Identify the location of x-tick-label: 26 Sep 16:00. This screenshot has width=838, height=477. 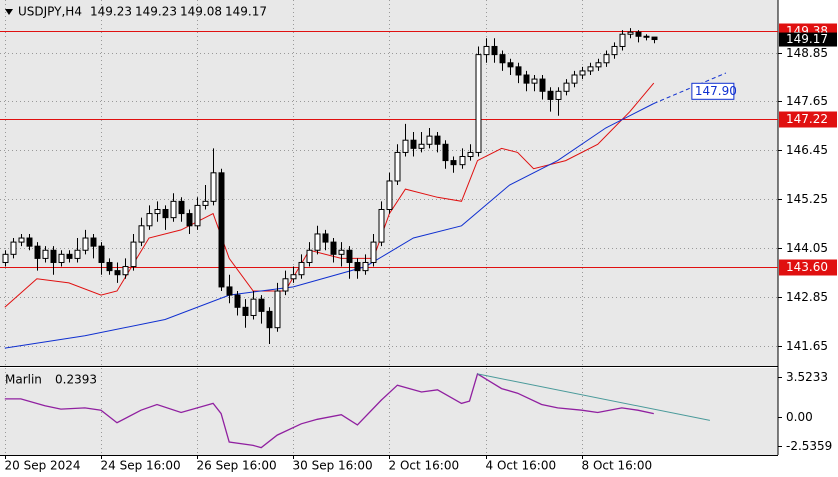
(237, 466).